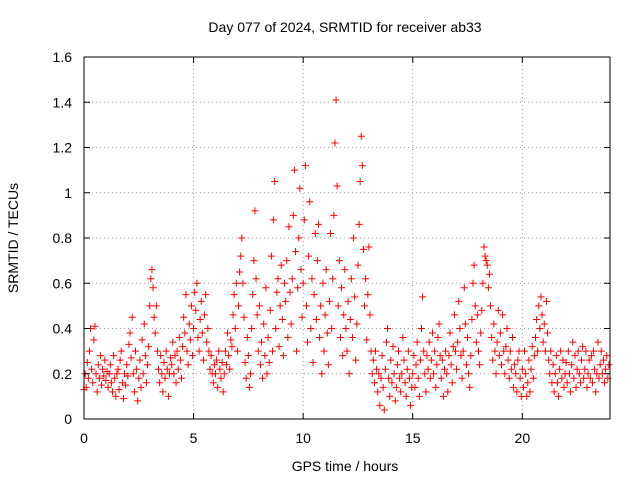  Describe the element at coordinates (413, 438) in the screenshot. I see `x-tick-label: 15` at that location.